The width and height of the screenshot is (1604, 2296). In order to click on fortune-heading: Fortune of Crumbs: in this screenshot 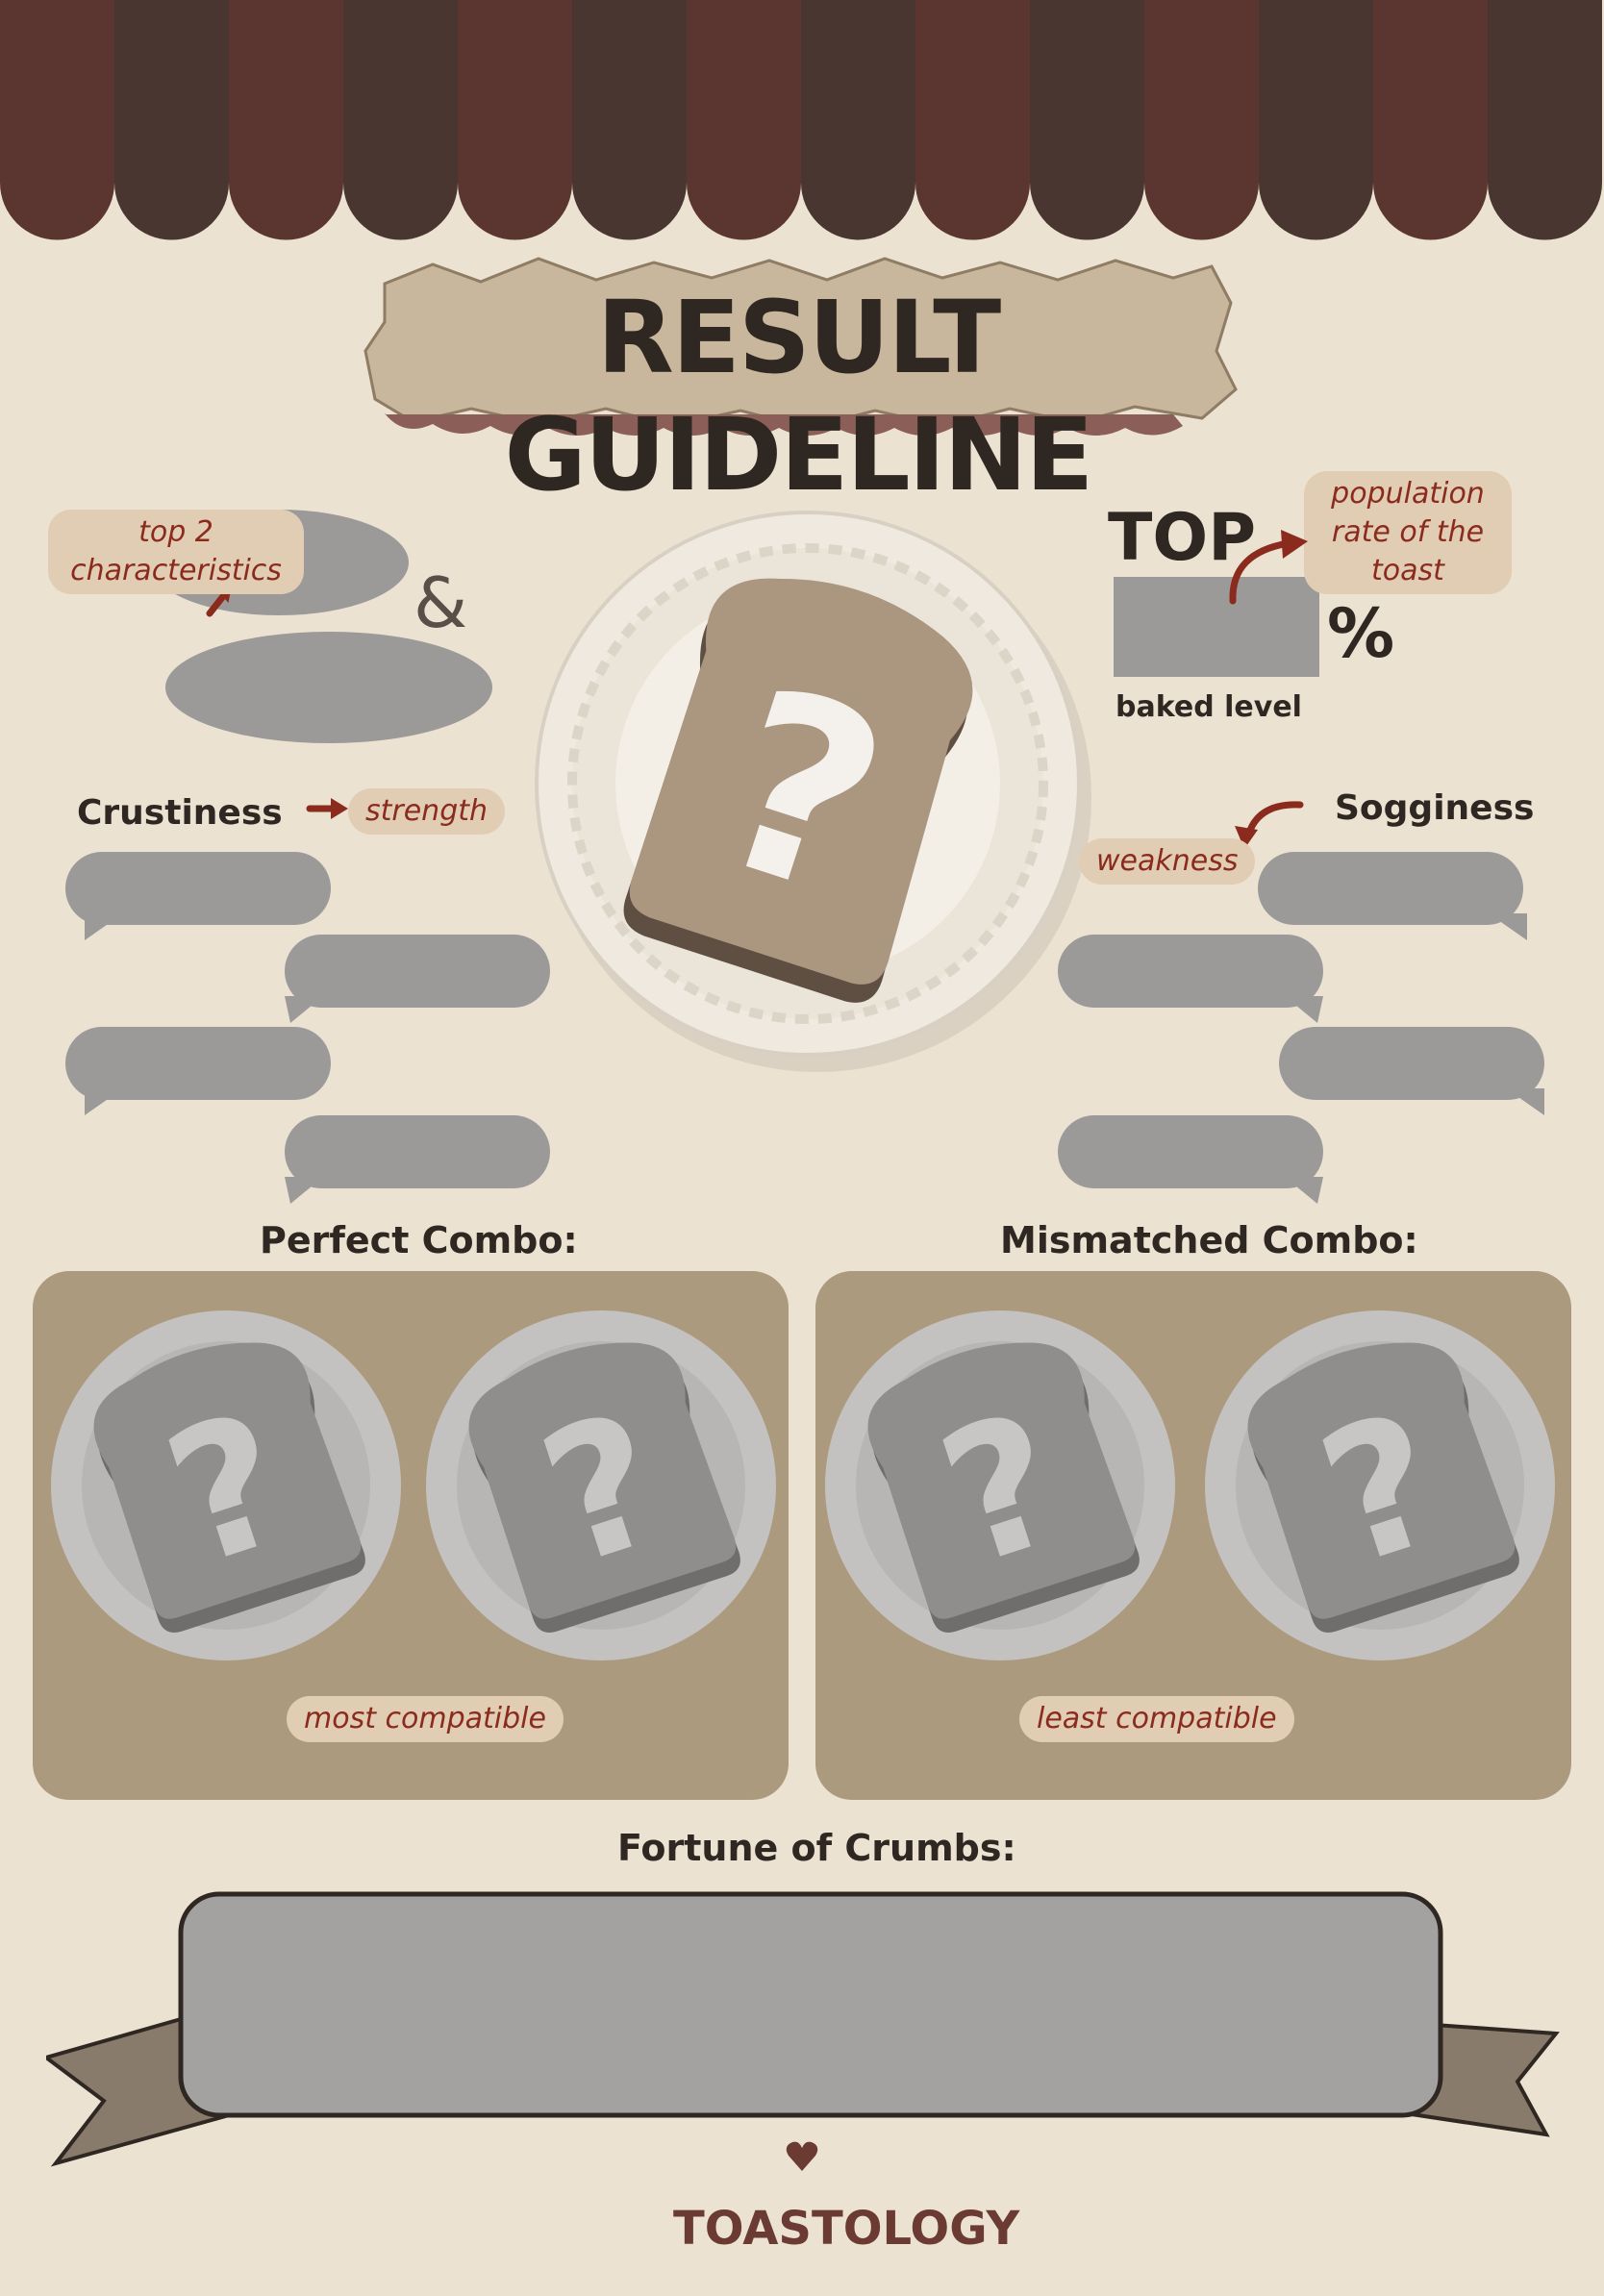, I will do `click(816, 1848)`.